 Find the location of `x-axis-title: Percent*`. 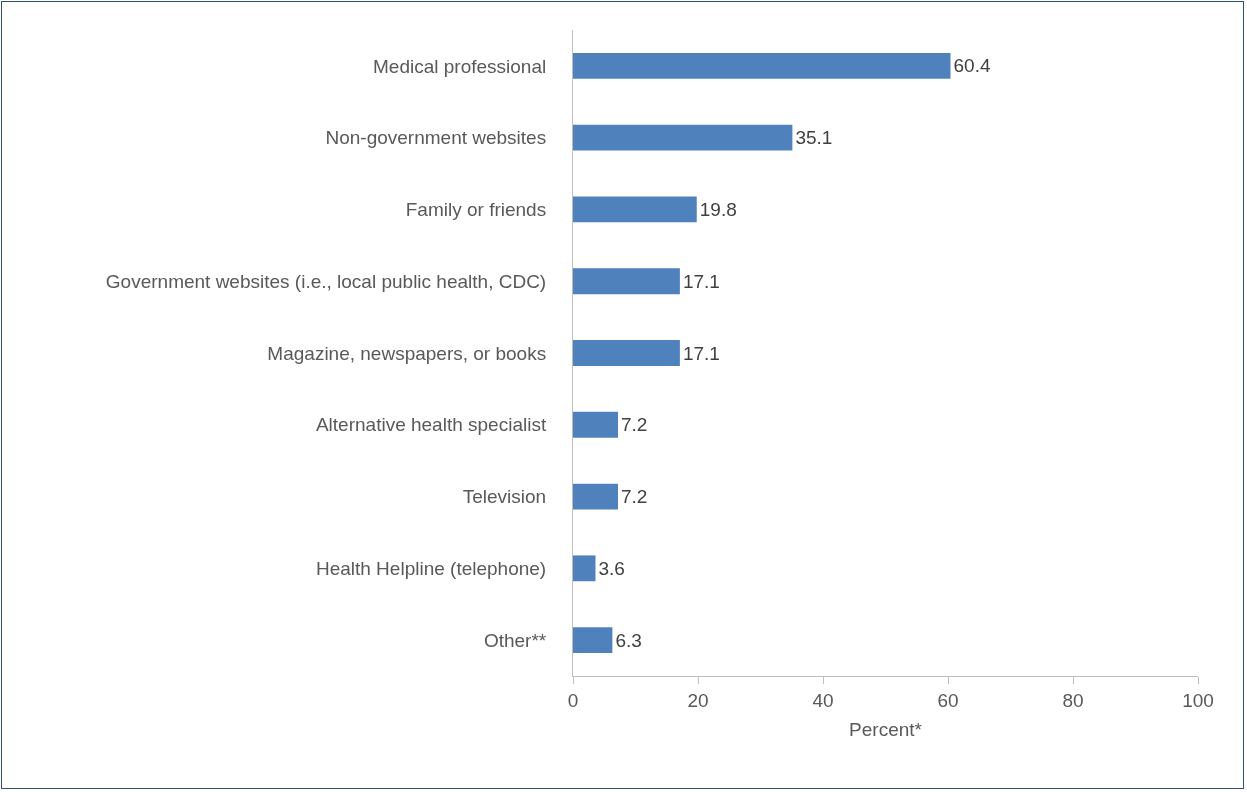

x-axis-title: Percent* is located at coordinates (886, 729).